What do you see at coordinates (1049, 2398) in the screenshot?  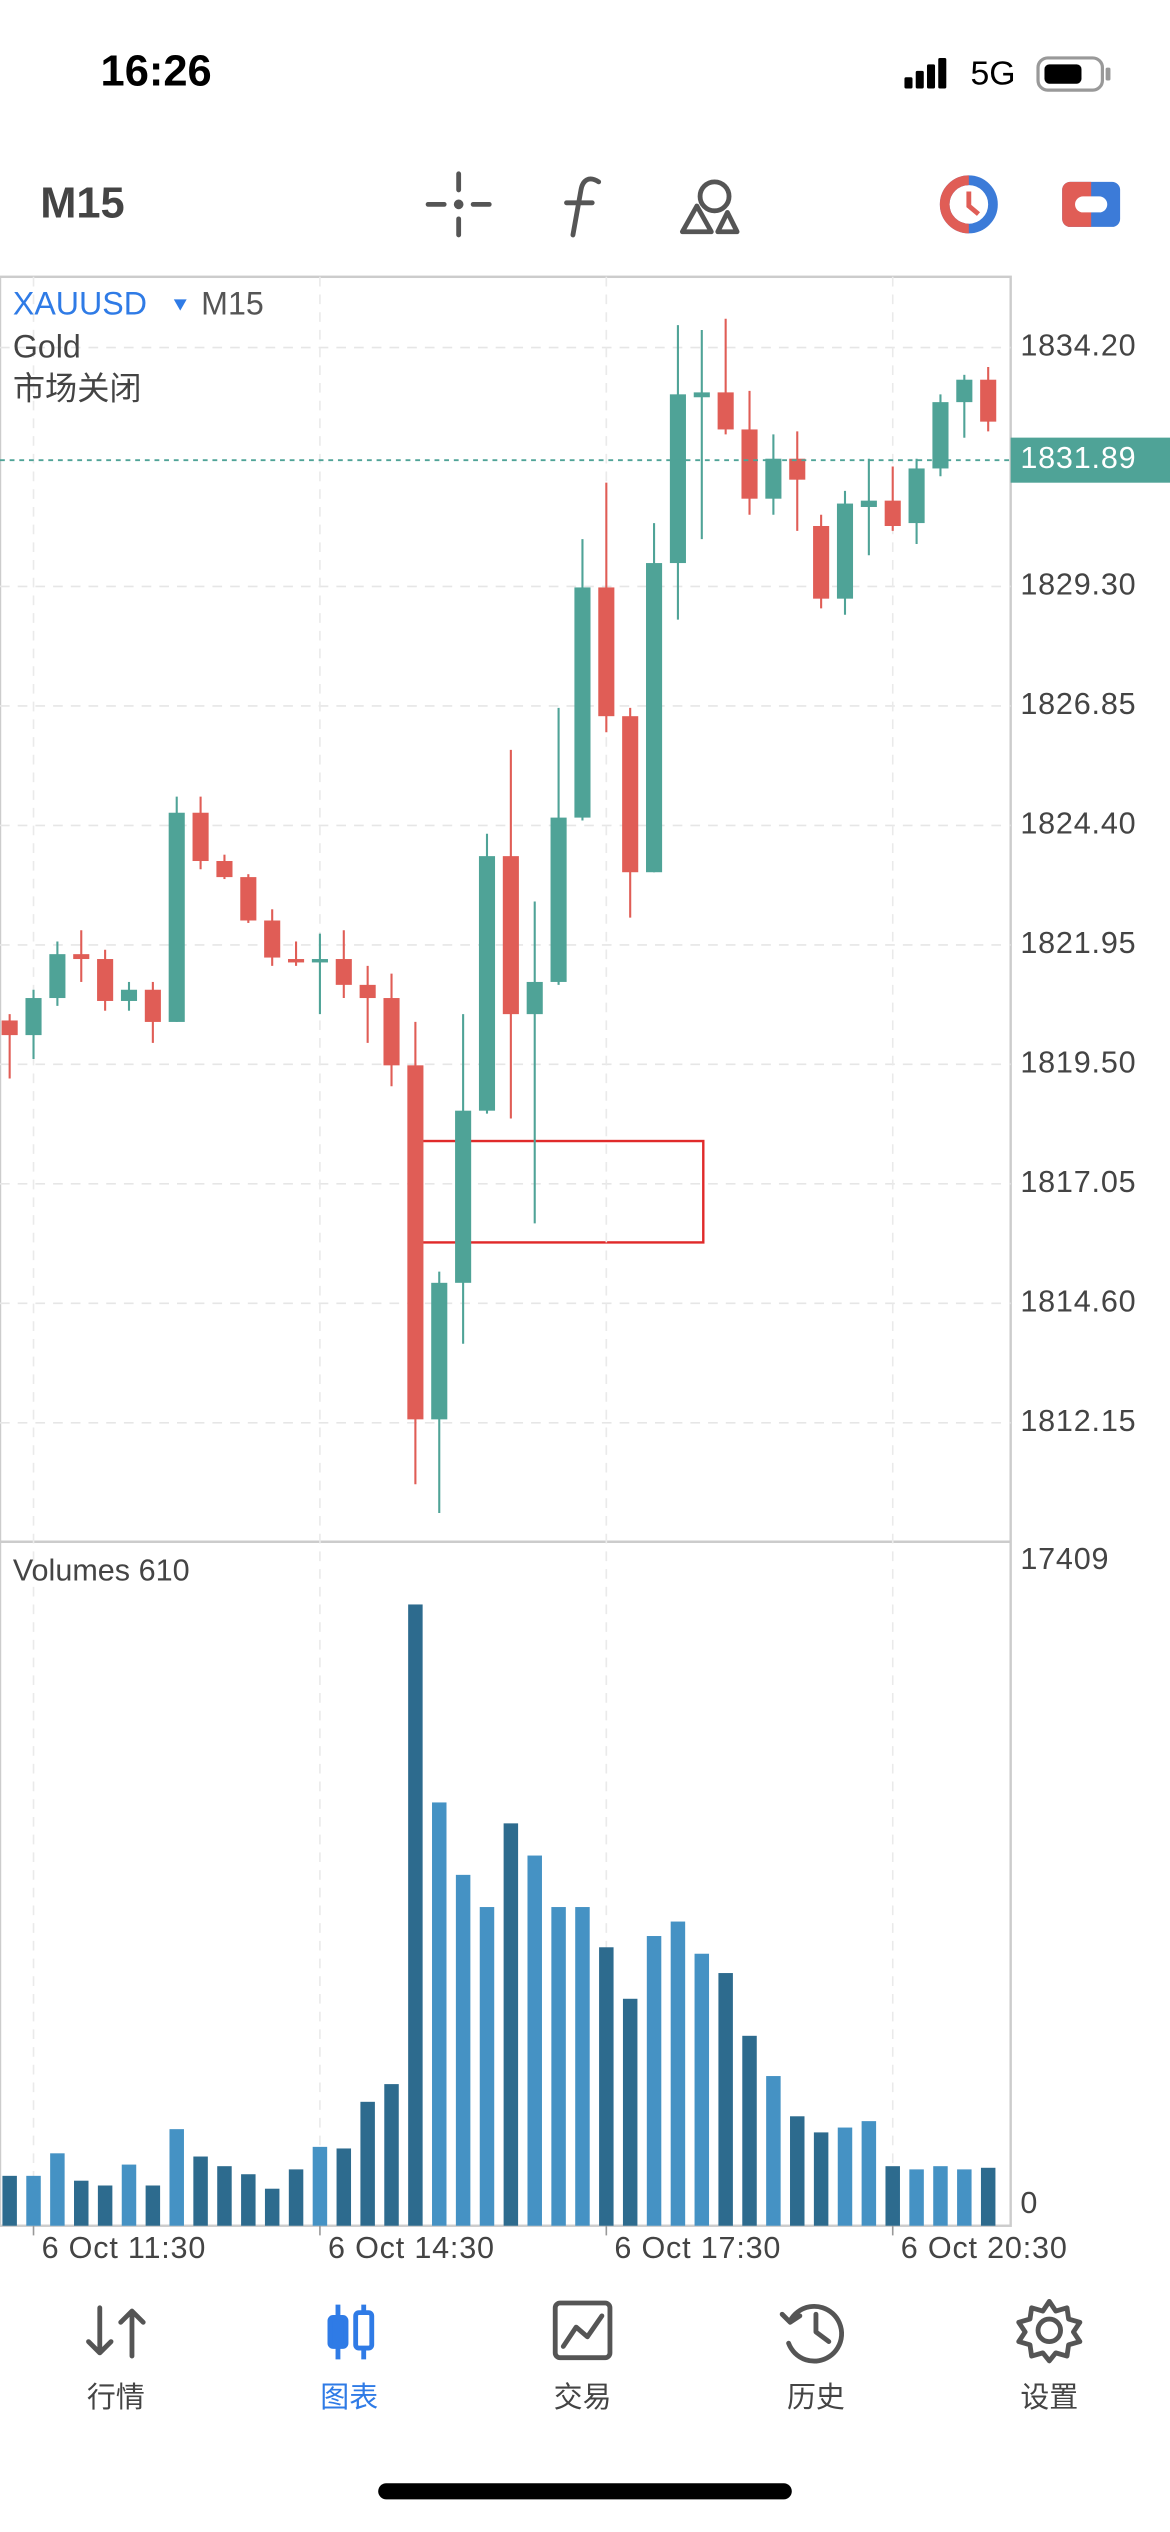 I see `tab-label: 设置` at bounding box center [1049, 2398].